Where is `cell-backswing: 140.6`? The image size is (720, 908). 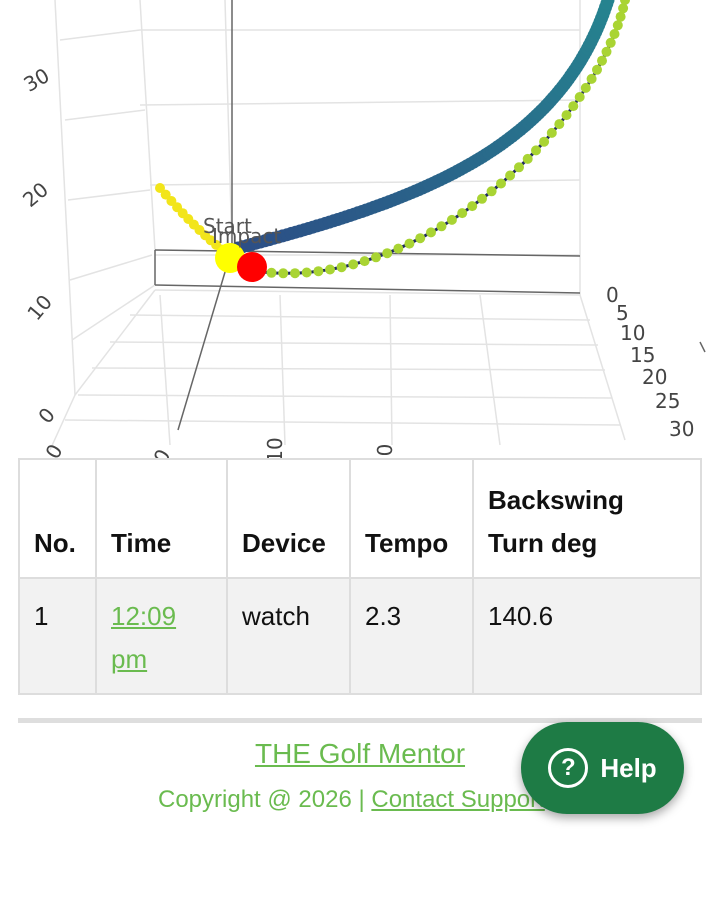 cell-backswing: 140.6 is located at coordinates (587, 636).